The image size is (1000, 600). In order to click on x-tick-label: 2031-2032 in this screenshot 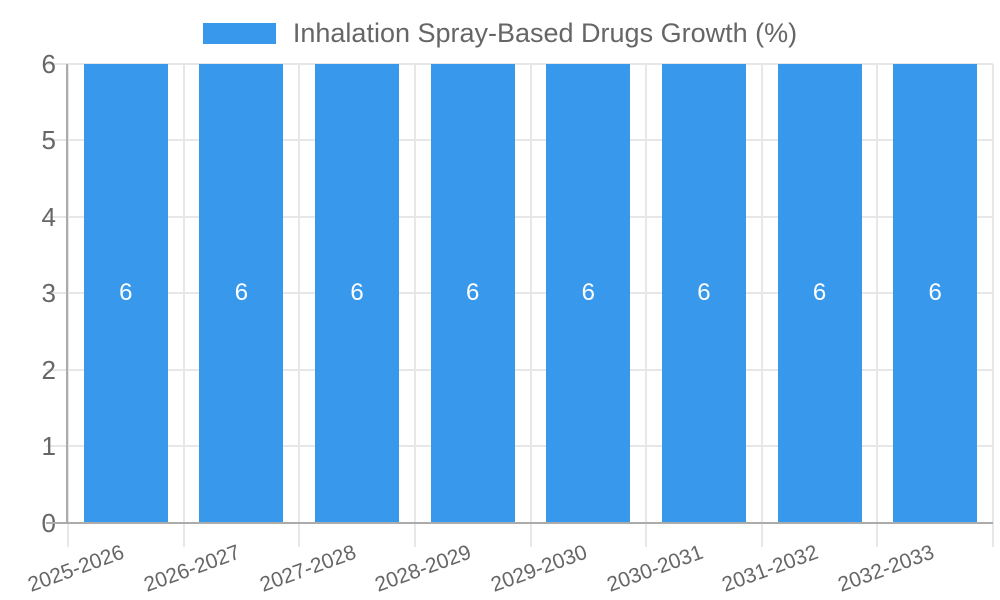, I will do `click(770, 568)`.